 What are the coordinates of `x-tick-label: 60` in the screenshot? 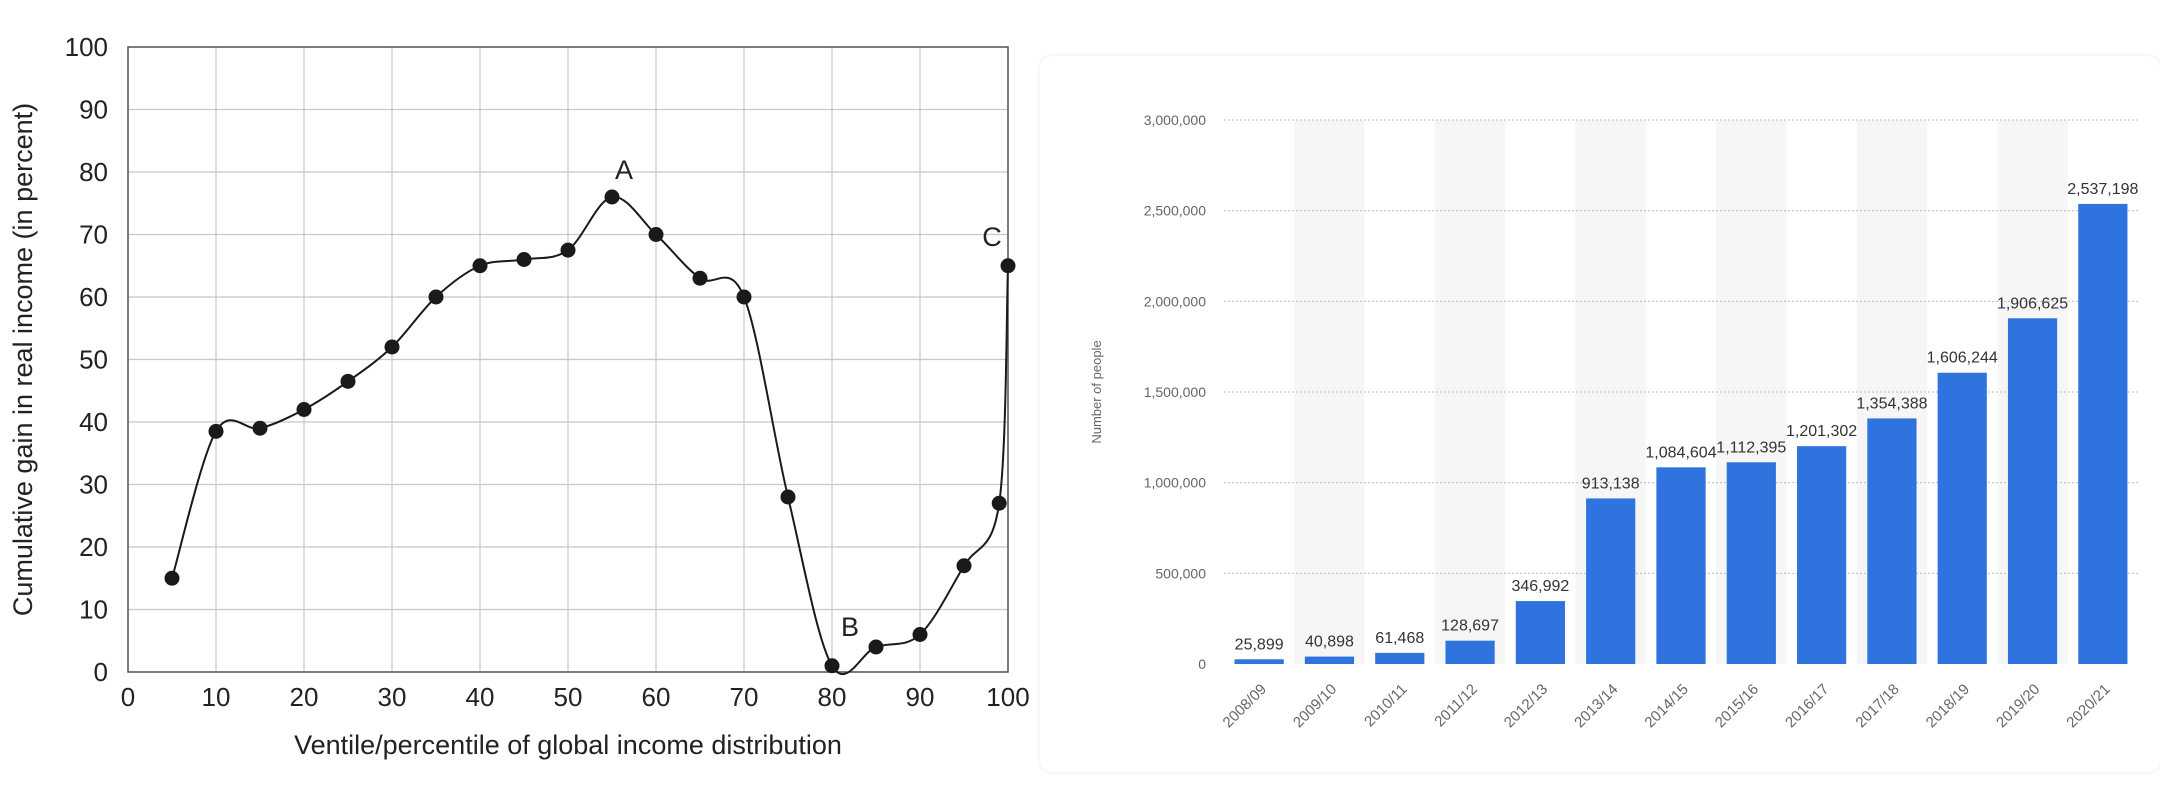 It's located at (656, 697).